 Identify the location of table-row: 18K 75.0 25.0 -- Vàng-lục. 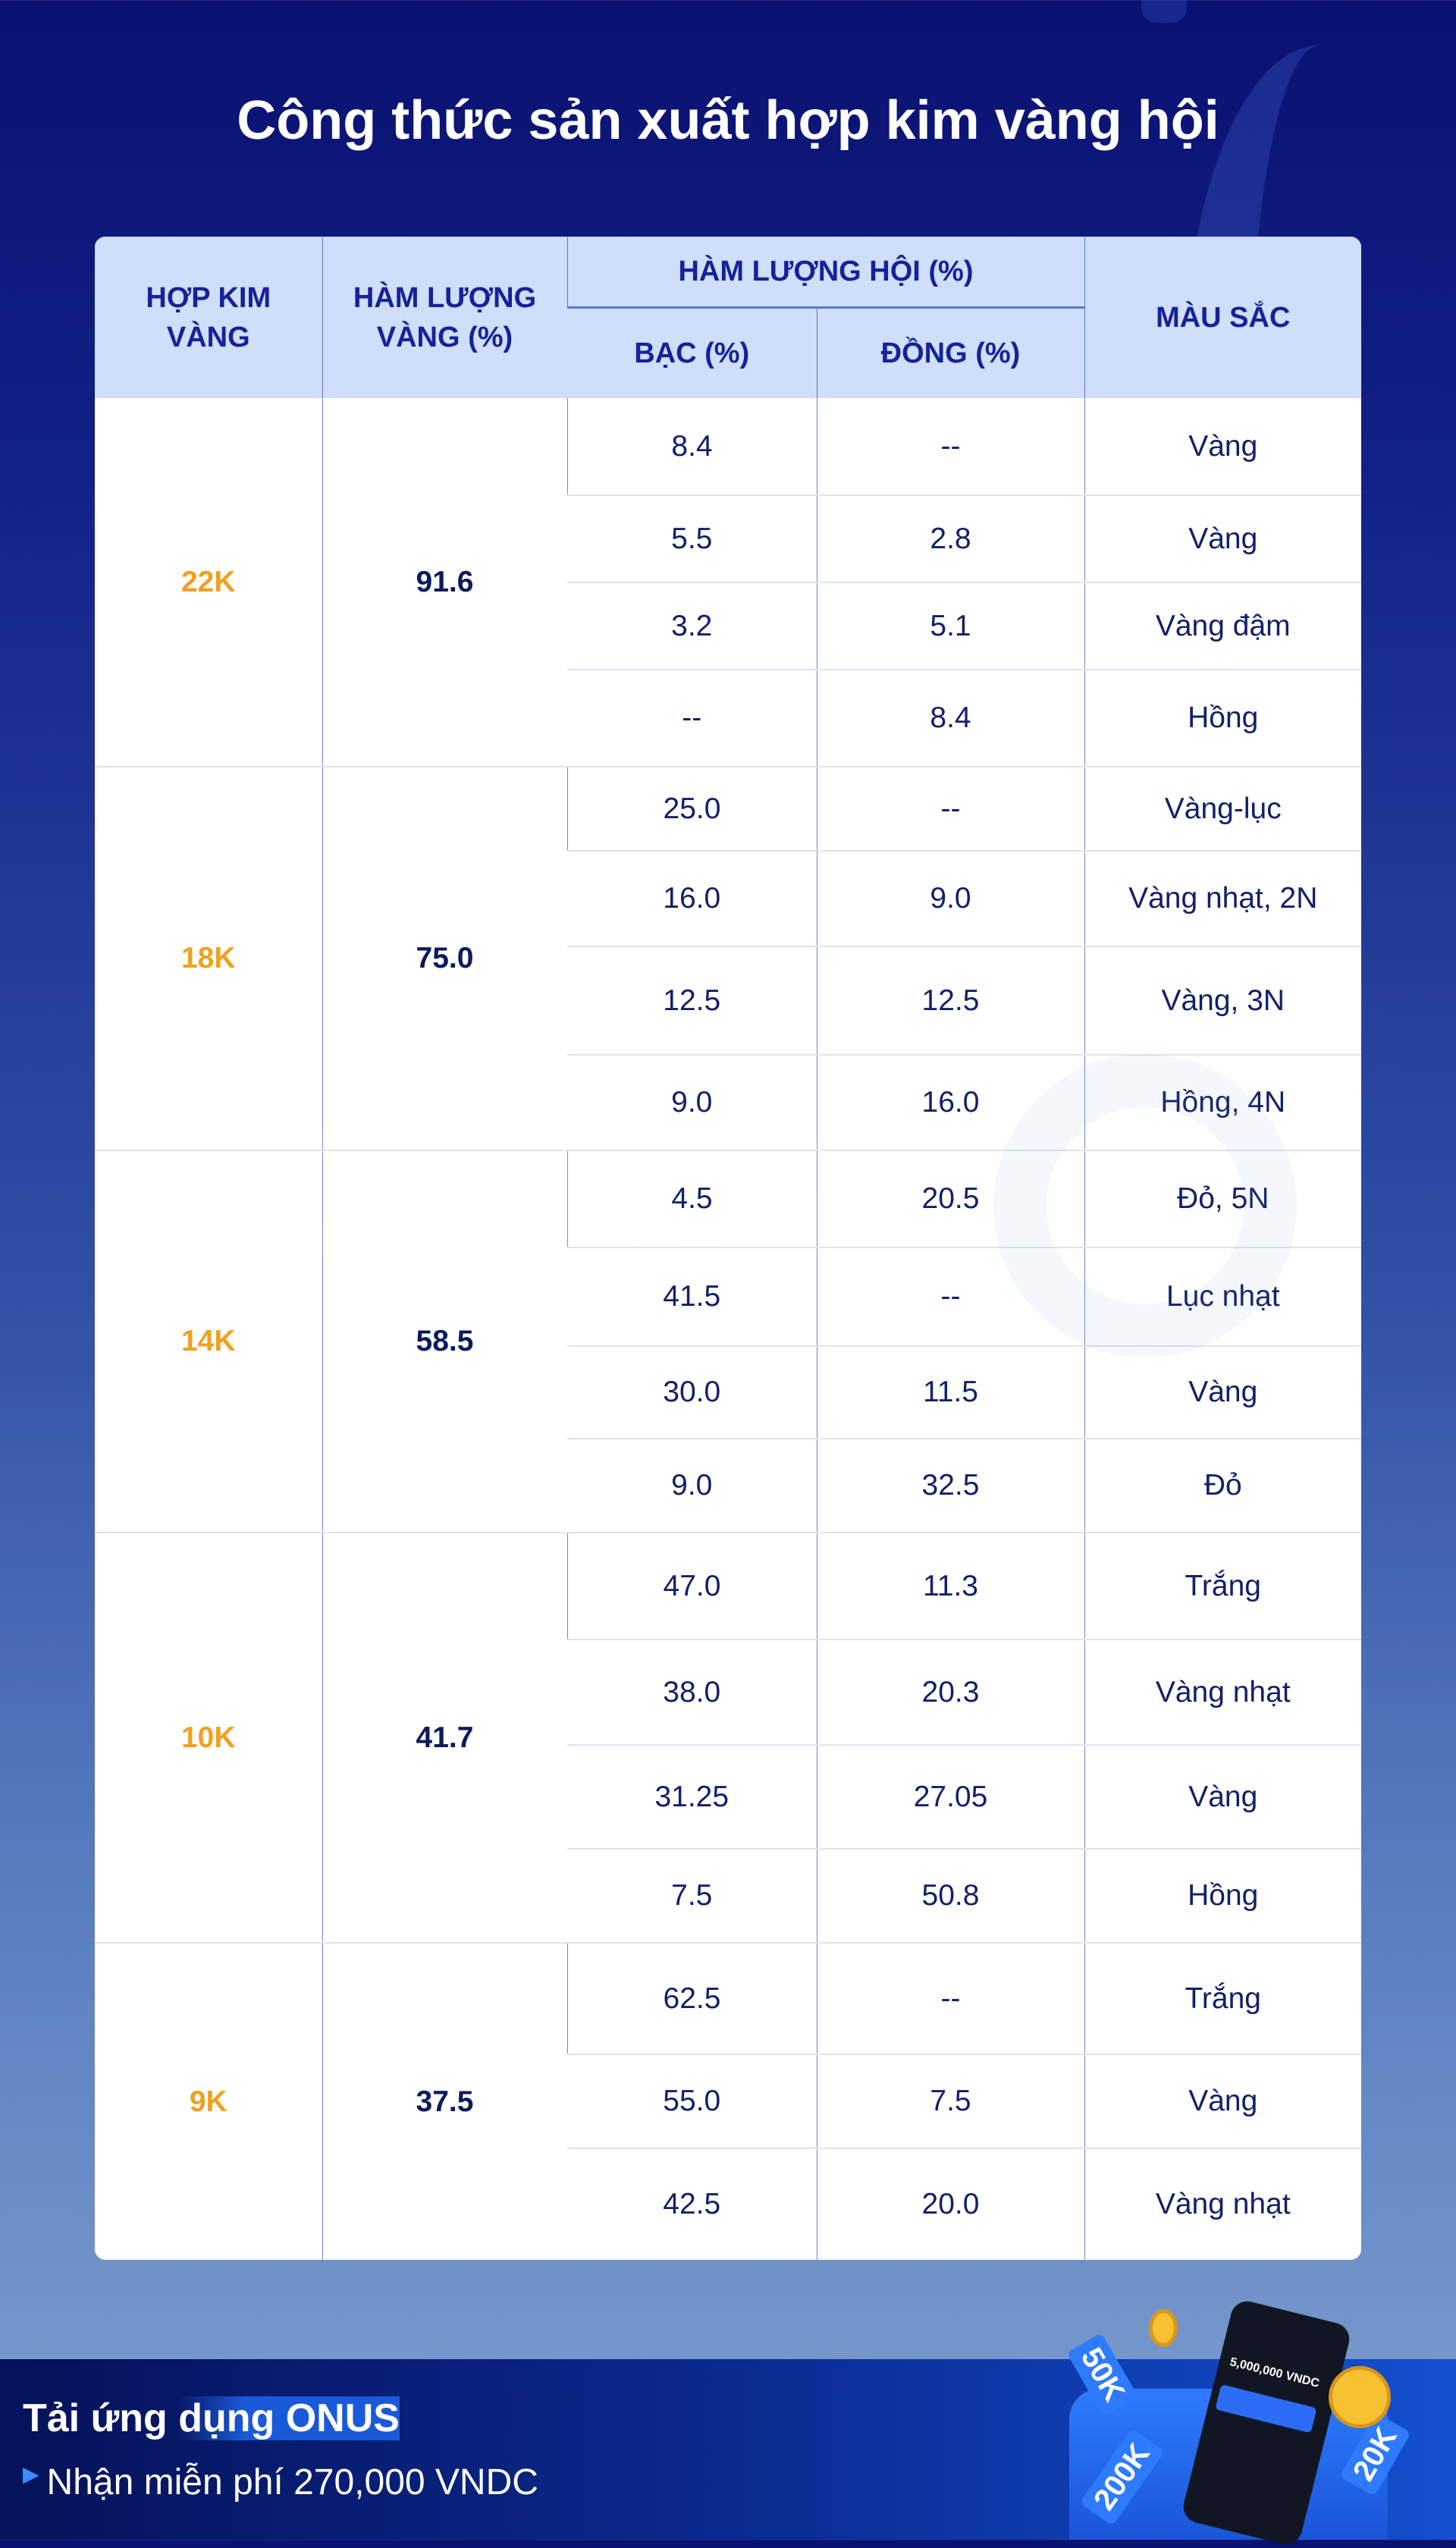
(728, 958).